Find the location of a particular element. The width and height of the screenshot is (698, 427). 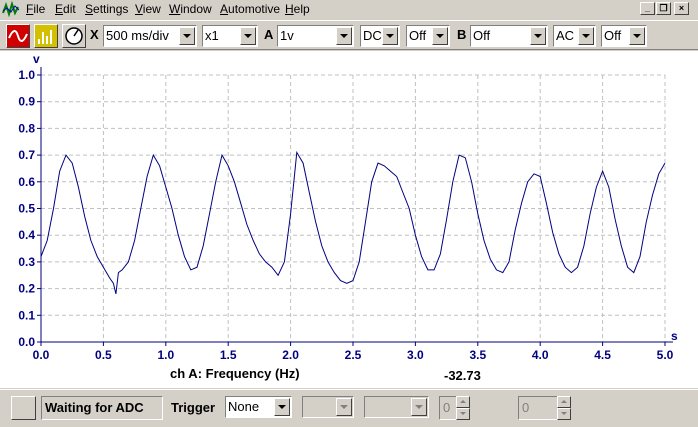

x-tick-label: 4.5 is located at coordinates (602, 355).